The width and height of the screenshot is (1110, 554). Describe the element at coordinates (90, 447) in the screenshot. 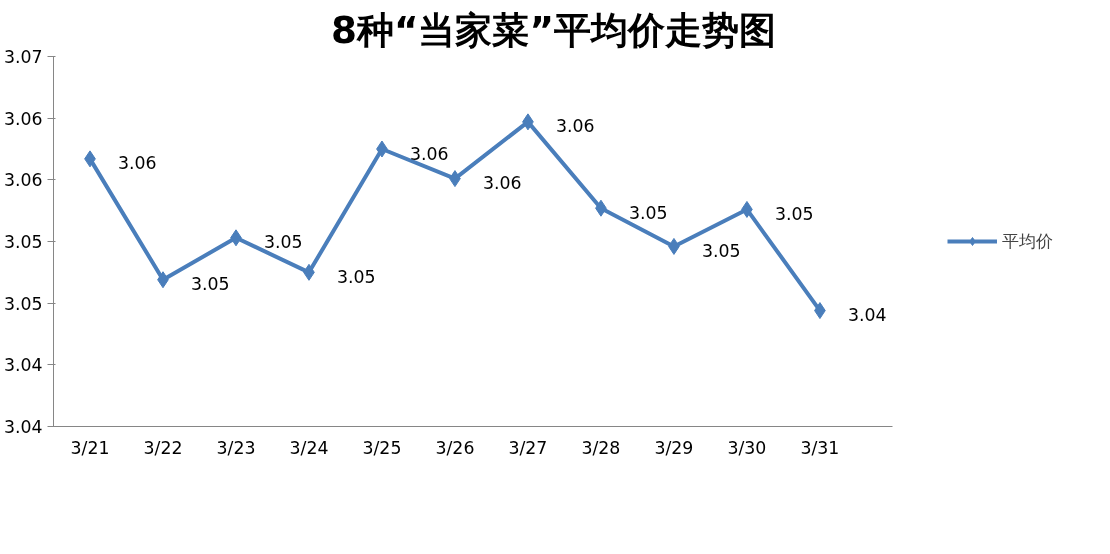

I see `x-tick-label: 3/21` at that location.